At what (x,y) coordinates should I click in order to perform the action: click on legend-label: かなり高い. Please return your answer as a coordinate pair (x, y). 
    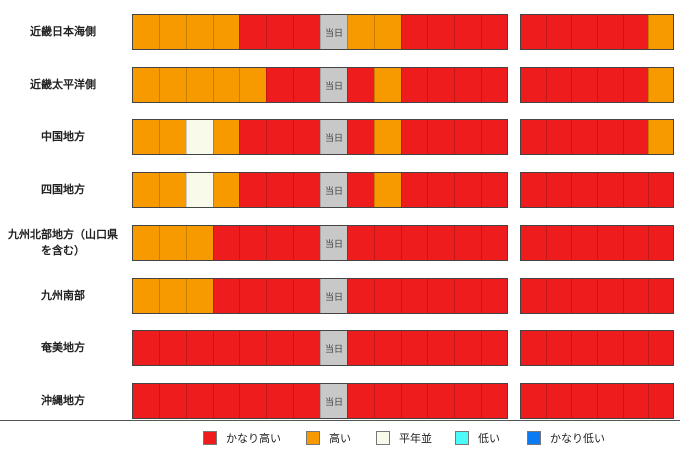
    Looking at the image, I should click on (253, 438).